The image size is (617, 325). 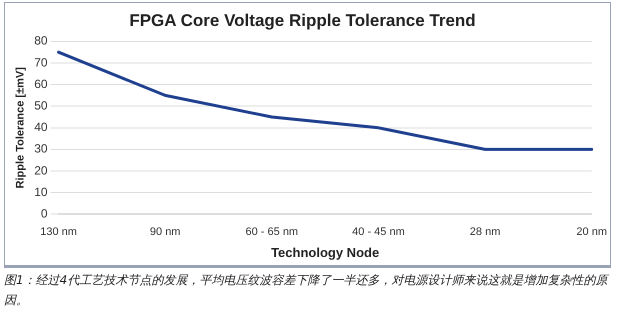 What do you see at coordinates (302, 20) in the screenshot?
I see `chart-title: FPGA Core Voltage Ripple Tolerance Trend` at bounding box center [302, 20].